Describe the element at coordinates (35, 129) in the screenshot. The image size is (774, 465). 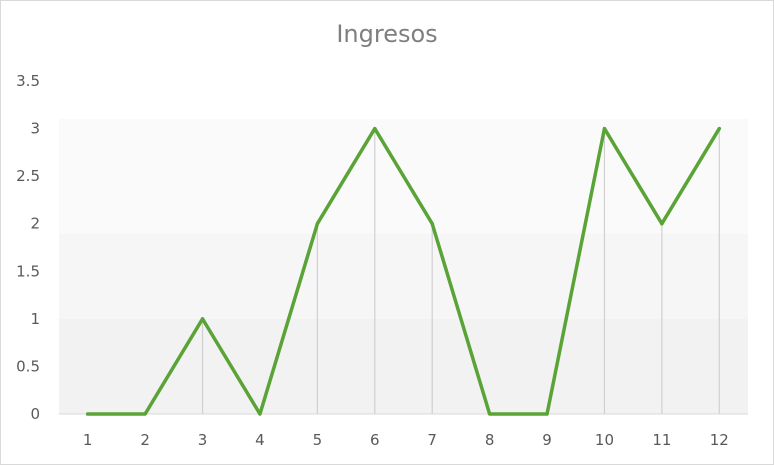
I see `y-tick-label: 3` at that location.